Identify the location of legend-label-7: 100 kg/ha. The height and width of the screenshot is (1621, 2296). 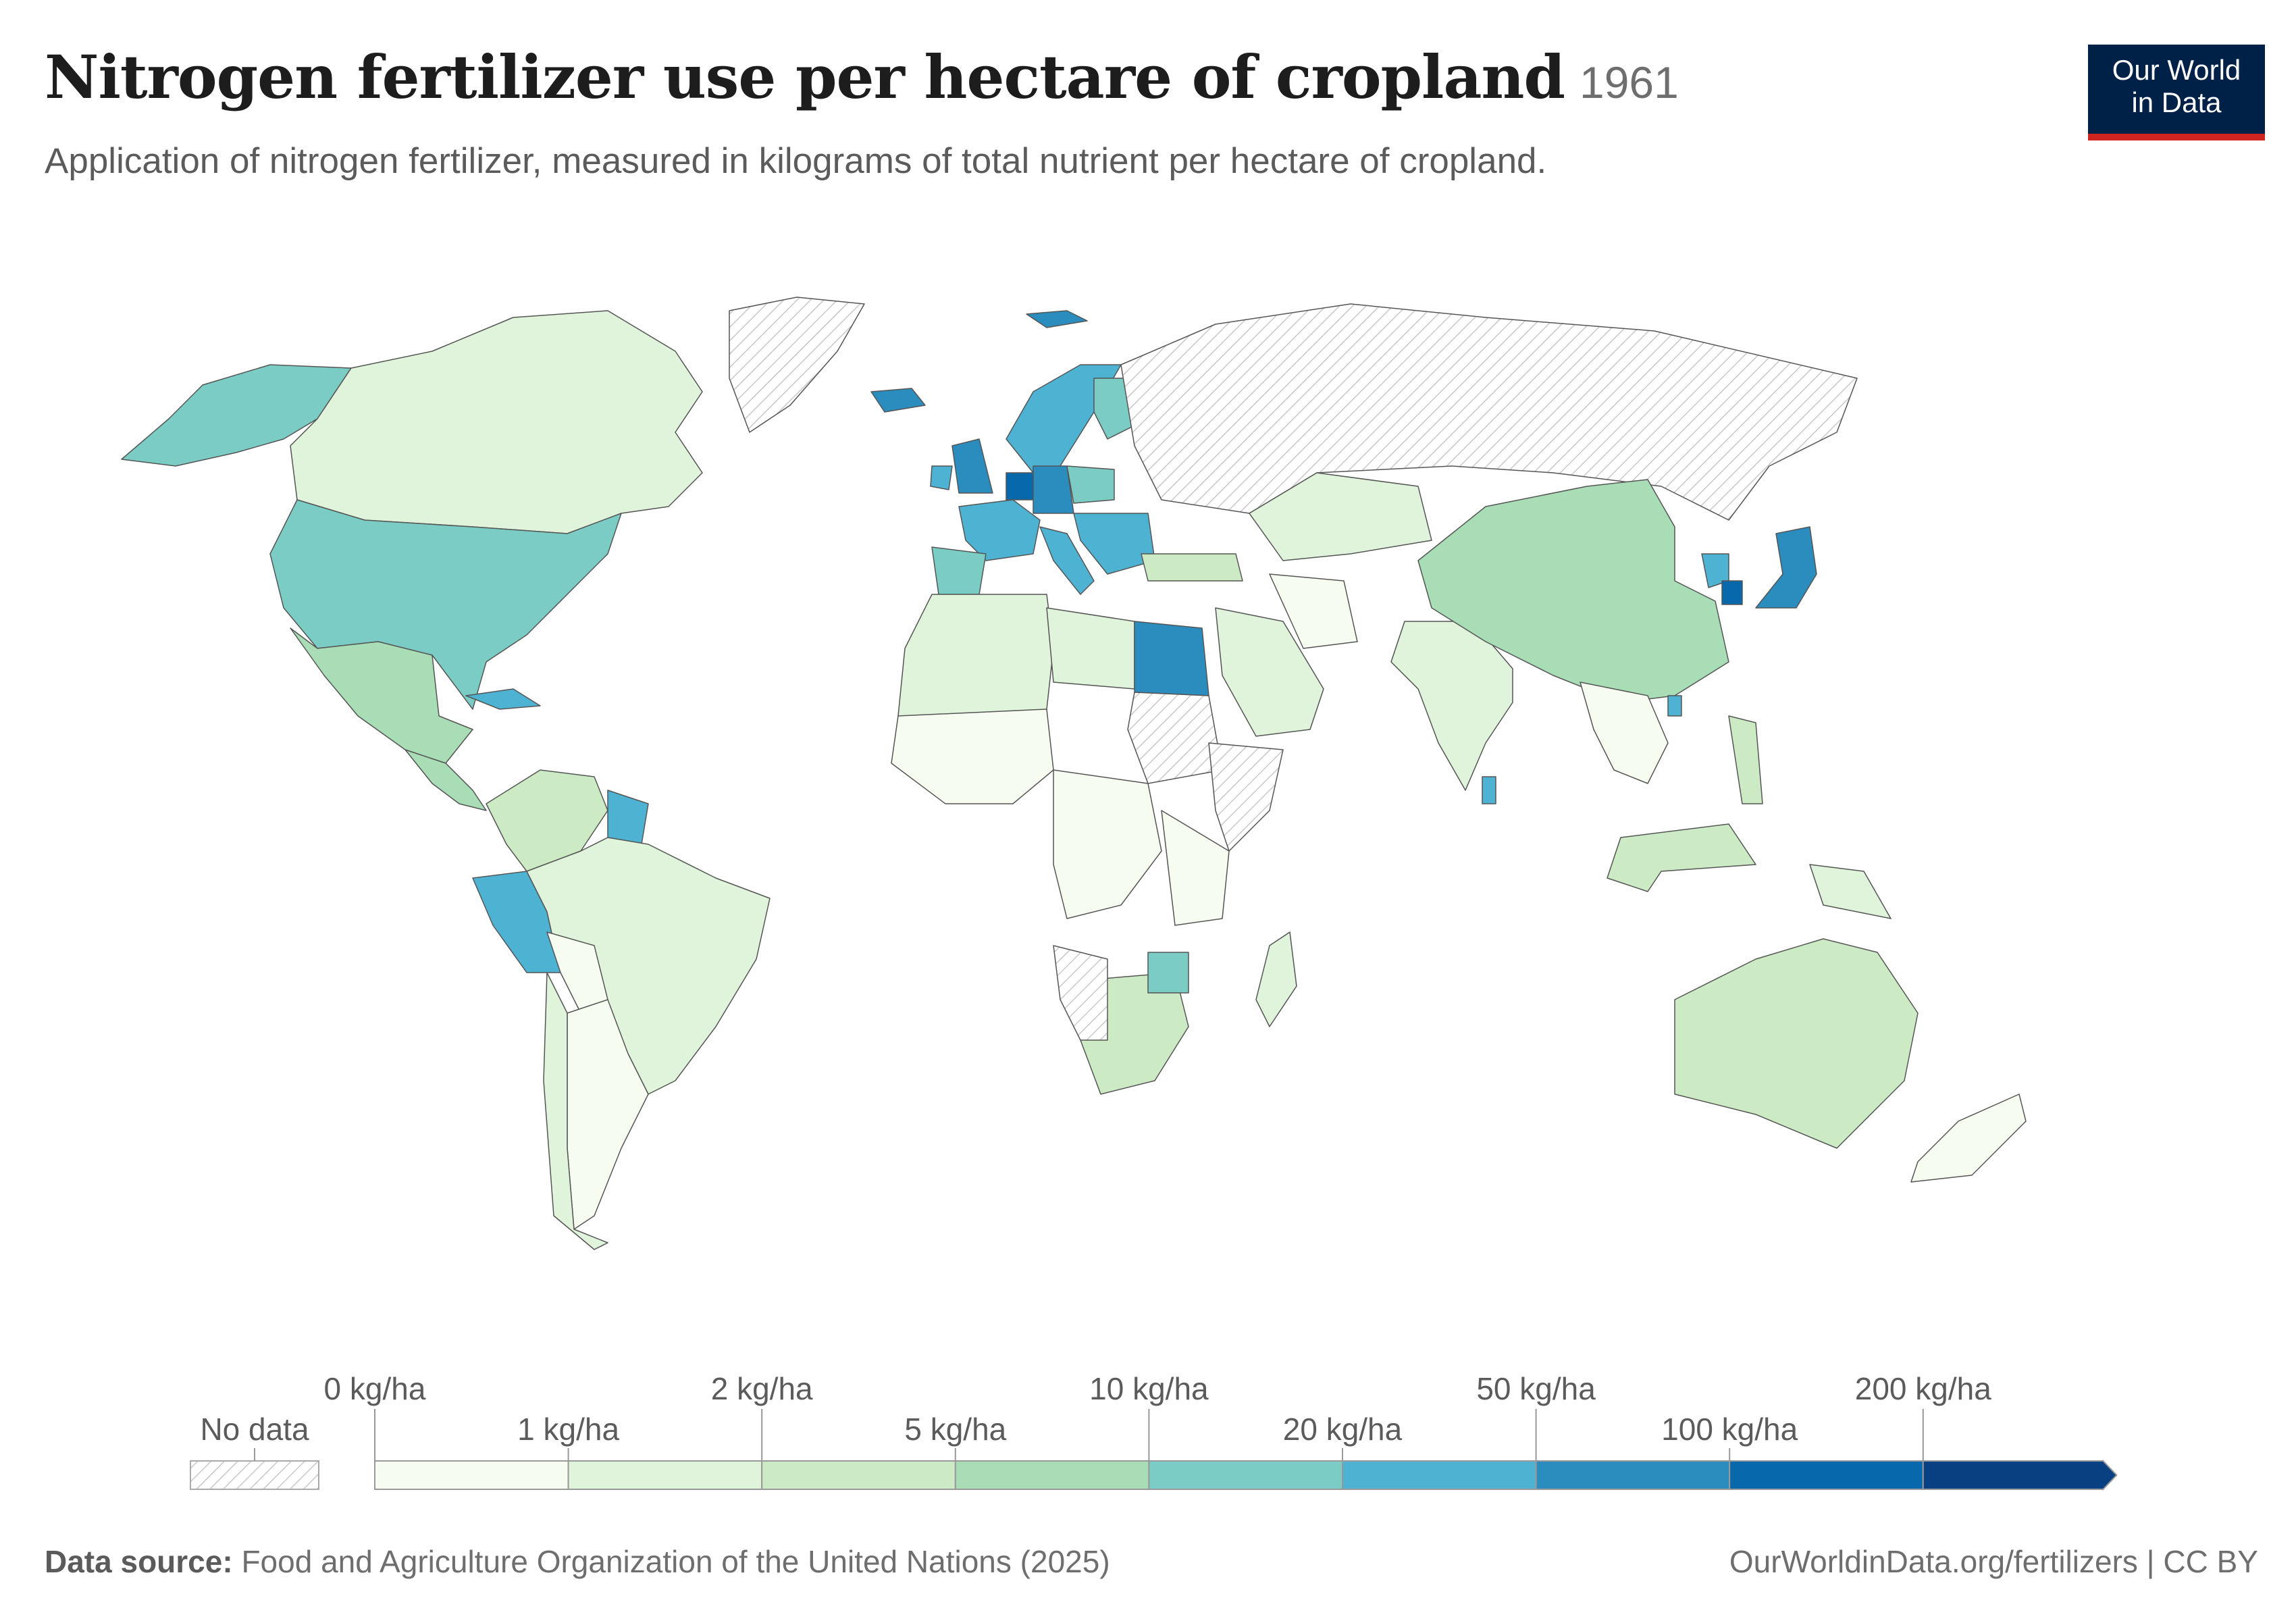
(1730, 1429).